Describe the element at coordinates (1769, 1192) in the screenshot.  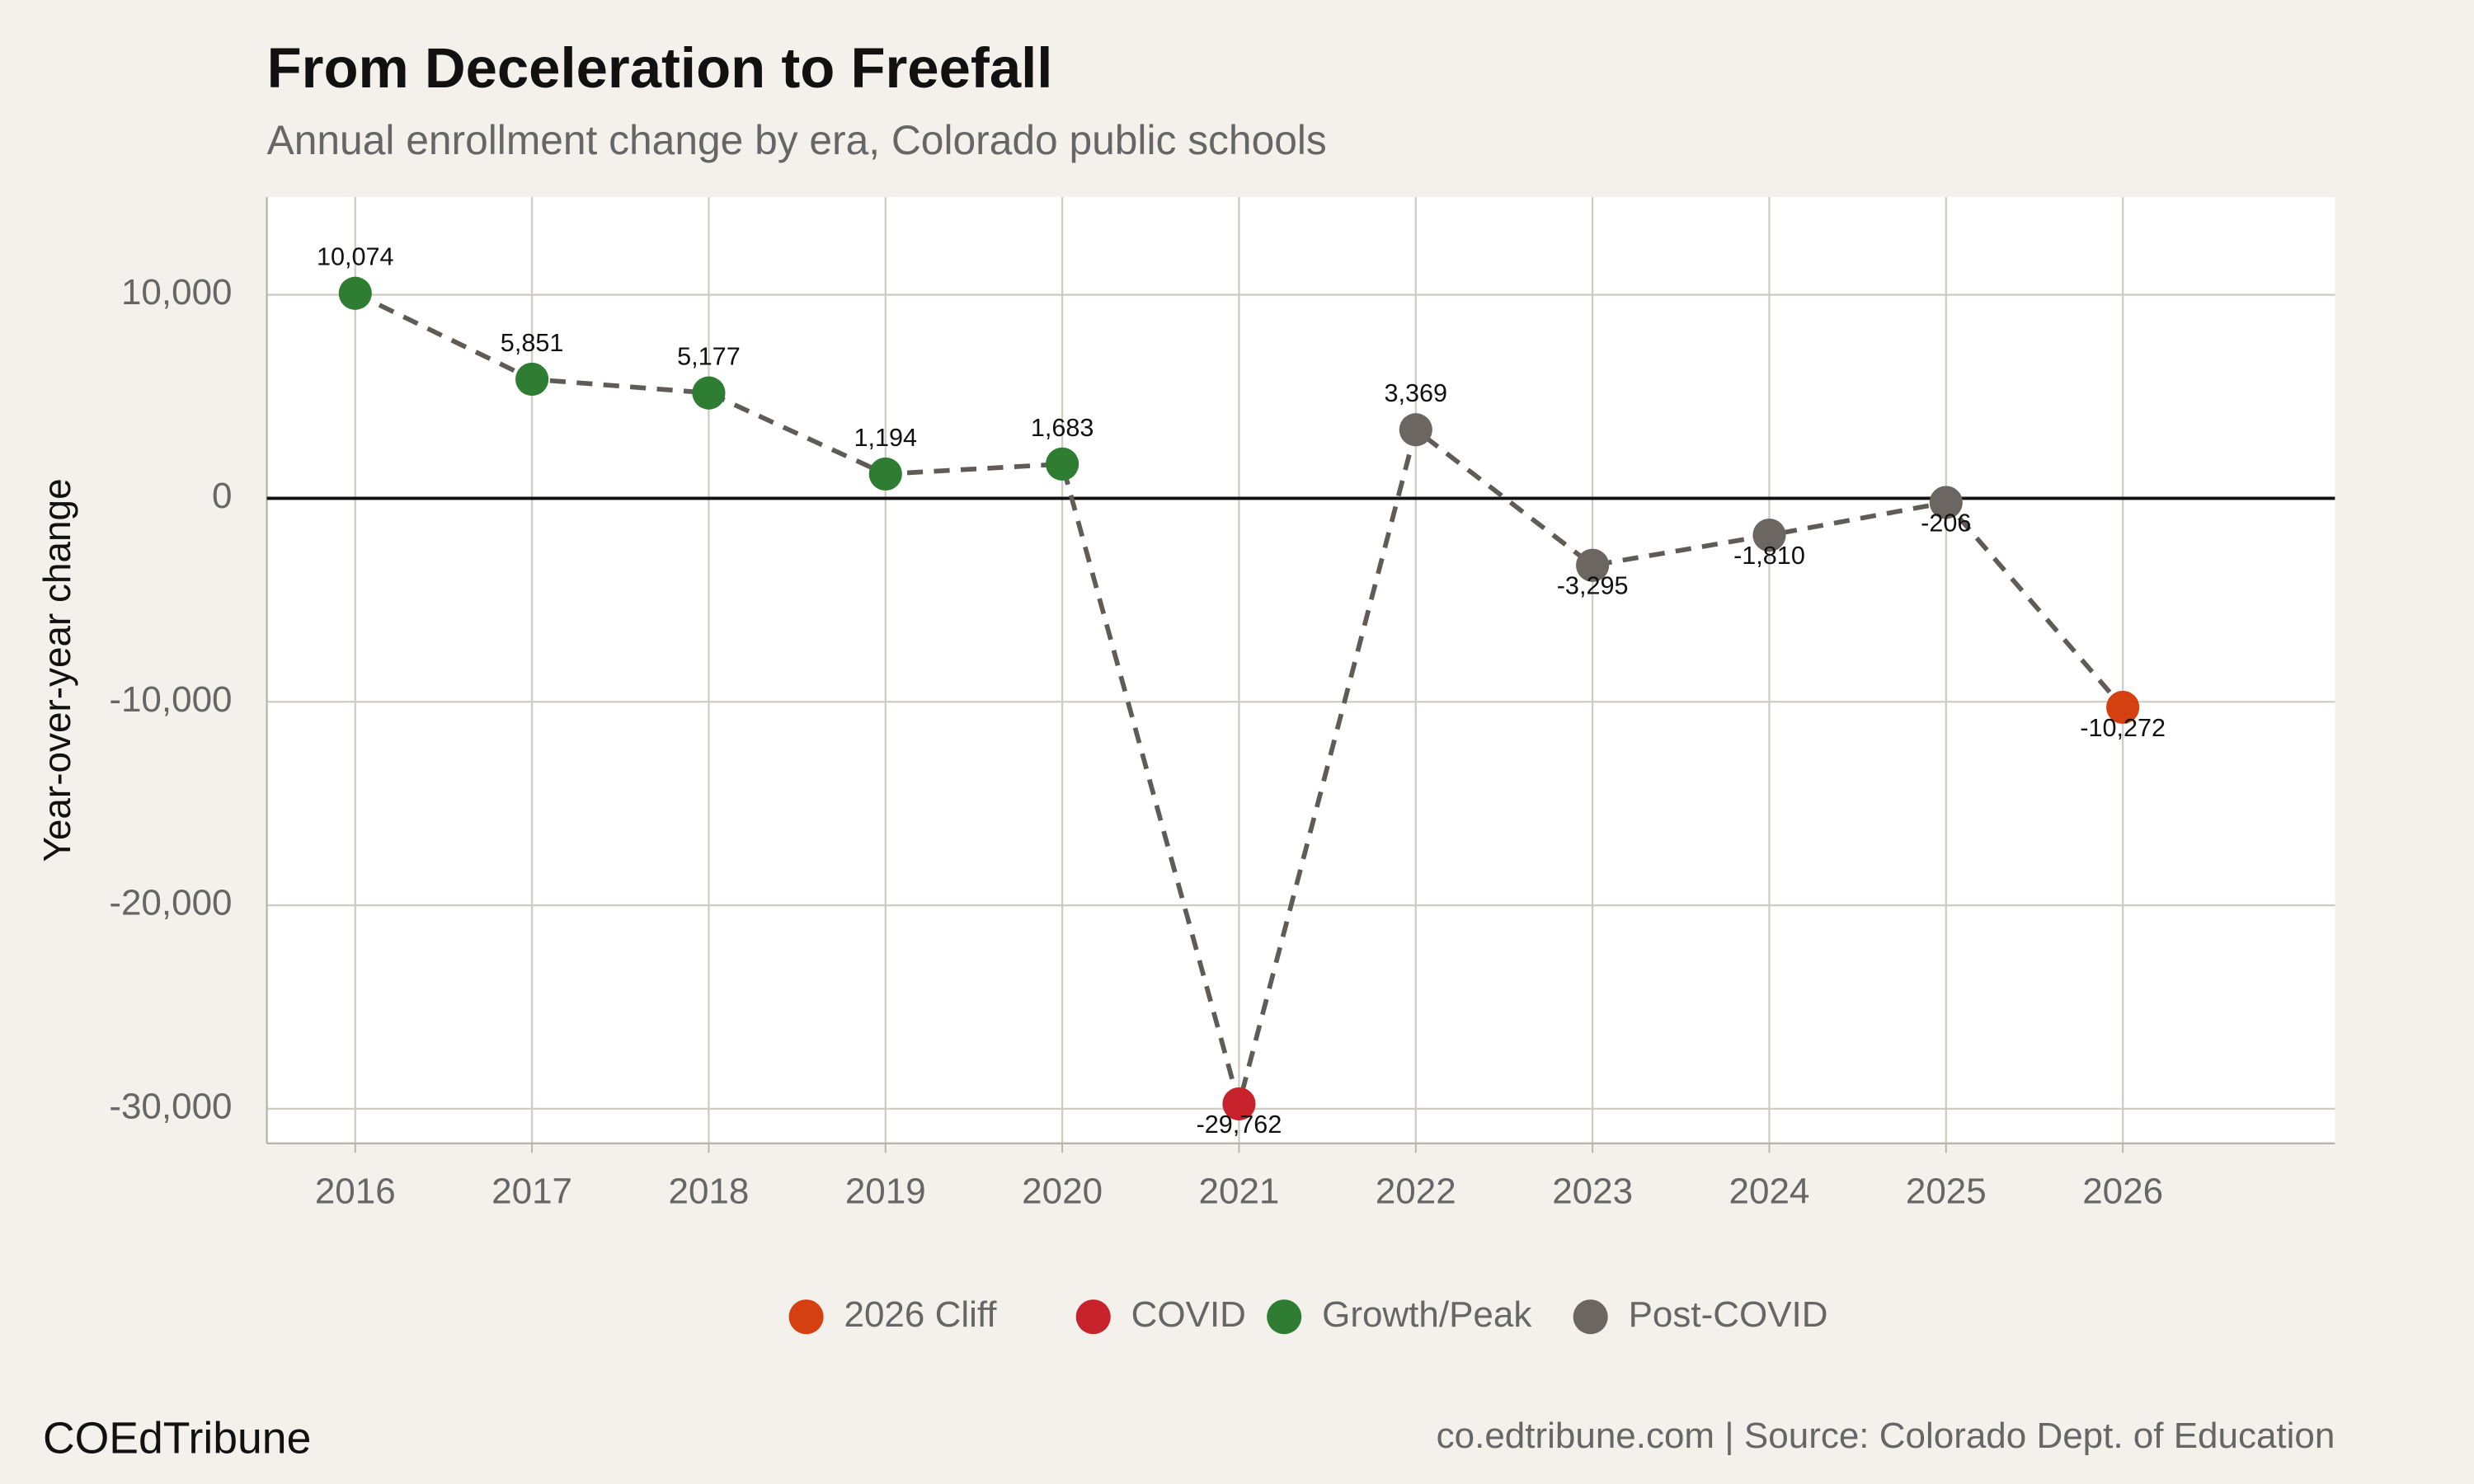
I see `x-tick-label: 2024` at that location.